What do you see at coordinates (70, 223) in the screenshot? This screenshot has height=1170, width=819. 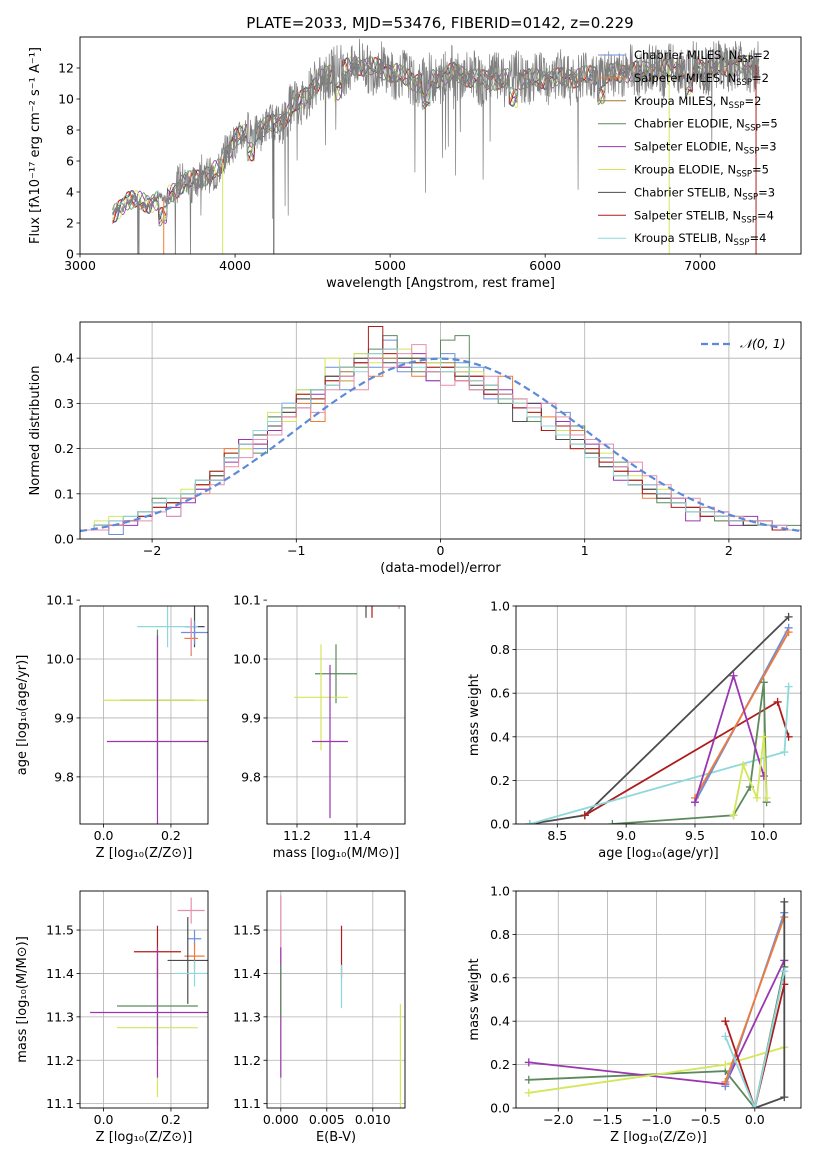 I see `y-tick-label: 2` at bounding box center [70, 223].